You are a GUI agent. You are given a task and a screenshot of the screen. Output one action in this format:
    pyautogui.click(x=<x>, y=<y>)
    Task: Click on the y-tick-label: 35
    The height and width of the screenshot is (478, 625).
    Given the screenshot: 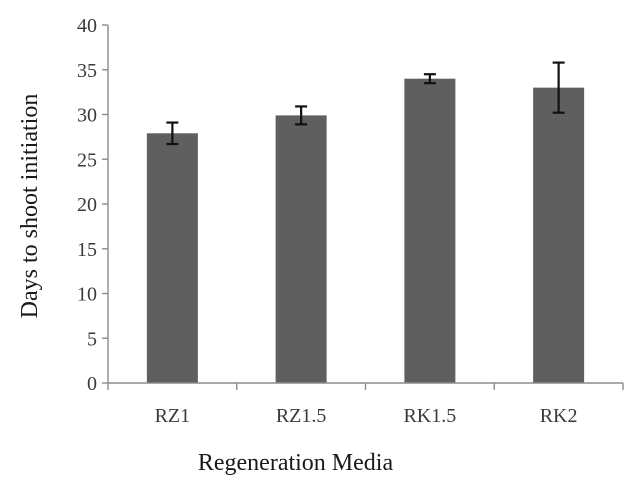 What is the action you would take?
    pyautogui.click(x=87, y=71)
    